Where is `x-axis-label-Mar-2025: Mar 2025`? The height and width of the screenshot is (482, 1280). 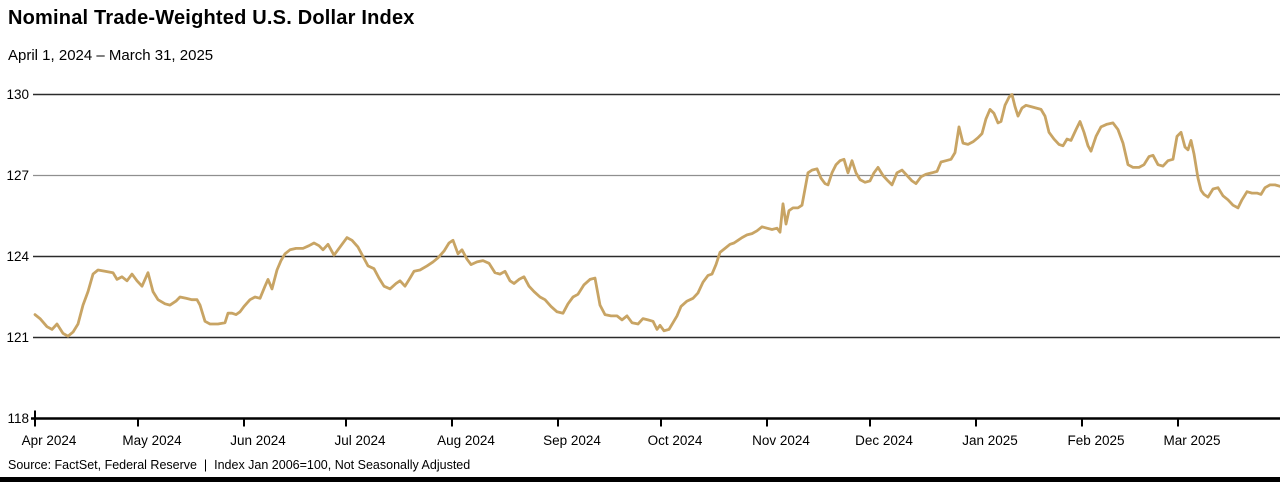
x-axis-label-Mar-2025: Mar 2025 is located at coordinates (1191, 440).